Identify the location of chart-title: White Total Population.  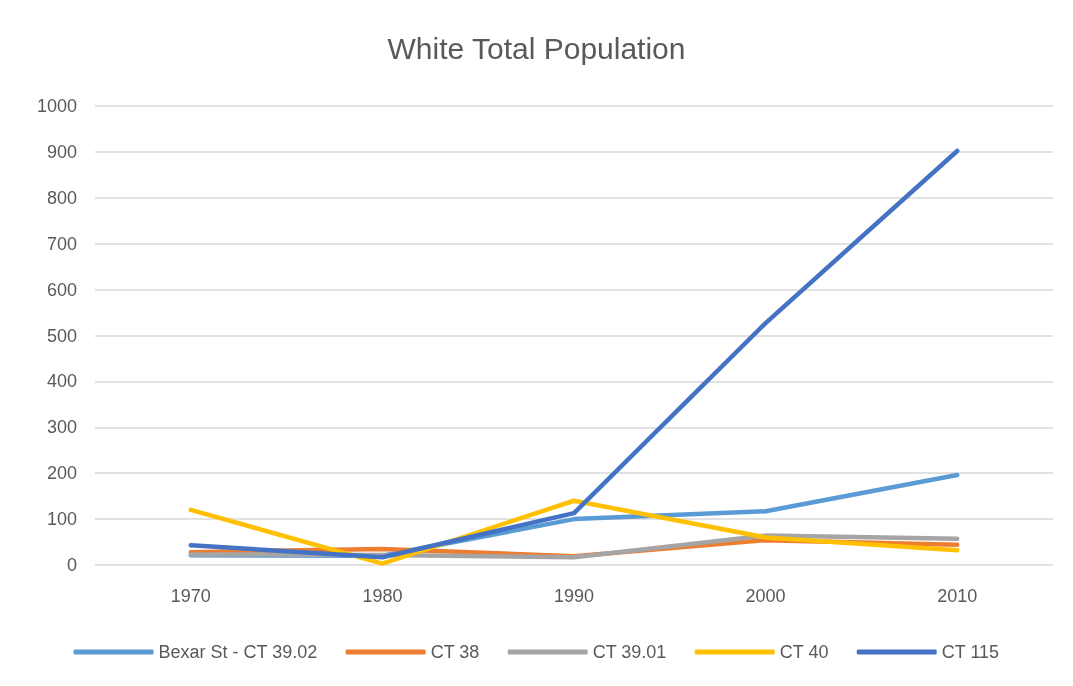
(536, 48).